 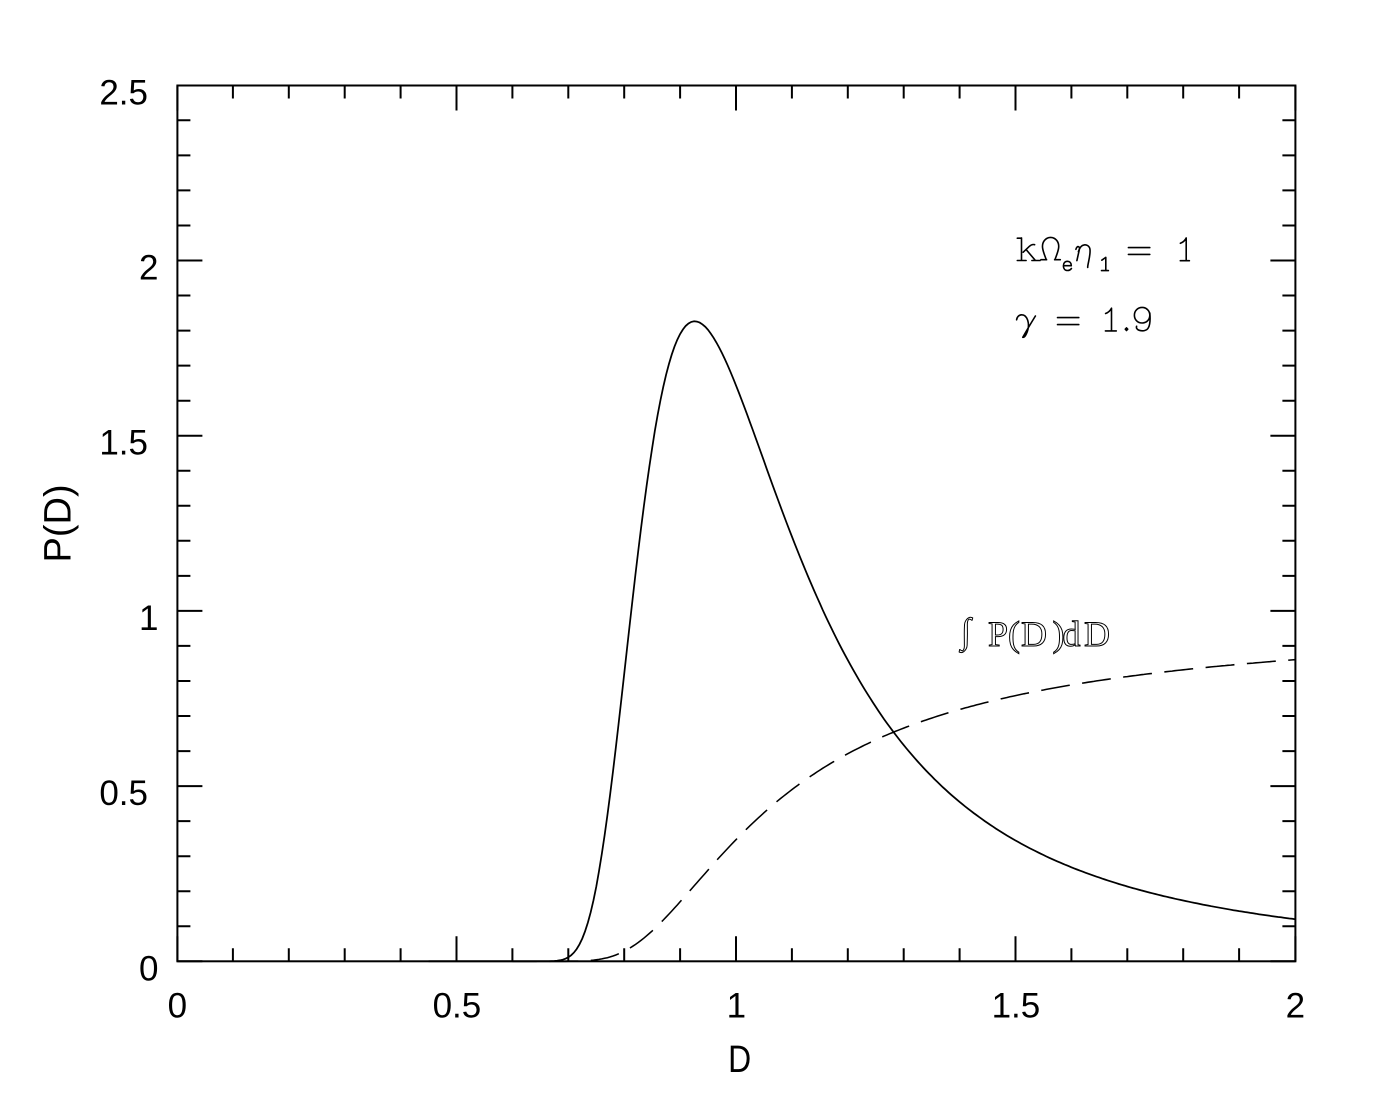 I want to click on svg-text: P, so click(x=998, y=634).